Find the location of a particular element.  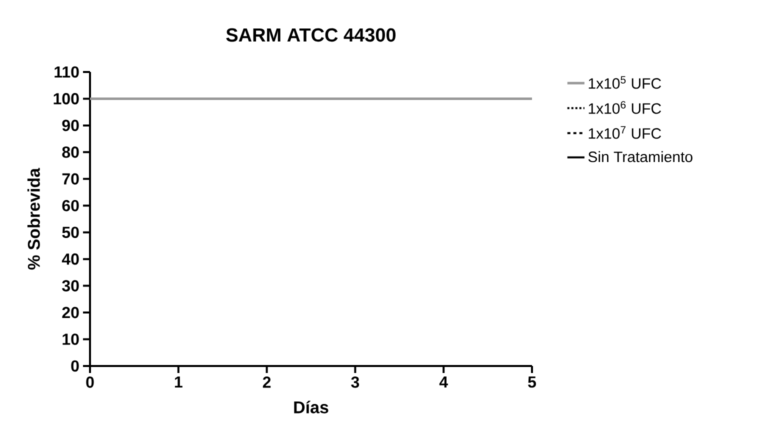

x-tick-label: 1 is located at coordinates (178, 382).